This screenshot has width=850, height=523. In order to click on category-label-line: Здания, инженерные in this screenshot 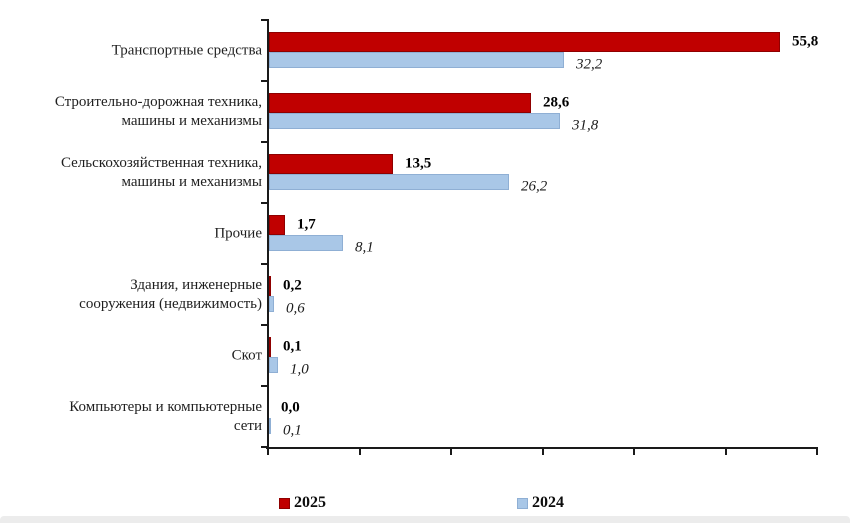, I will do `click(196, 285)`.